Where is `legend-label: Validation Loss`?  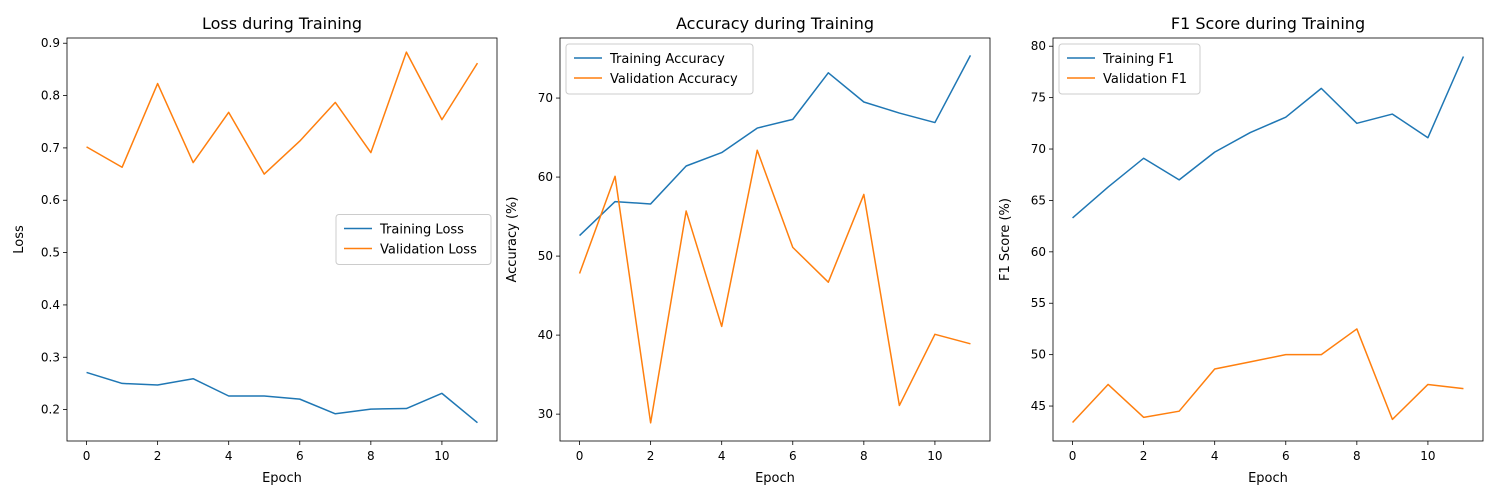
legend-label: Validation Loss is located at coordinates (428, 250).